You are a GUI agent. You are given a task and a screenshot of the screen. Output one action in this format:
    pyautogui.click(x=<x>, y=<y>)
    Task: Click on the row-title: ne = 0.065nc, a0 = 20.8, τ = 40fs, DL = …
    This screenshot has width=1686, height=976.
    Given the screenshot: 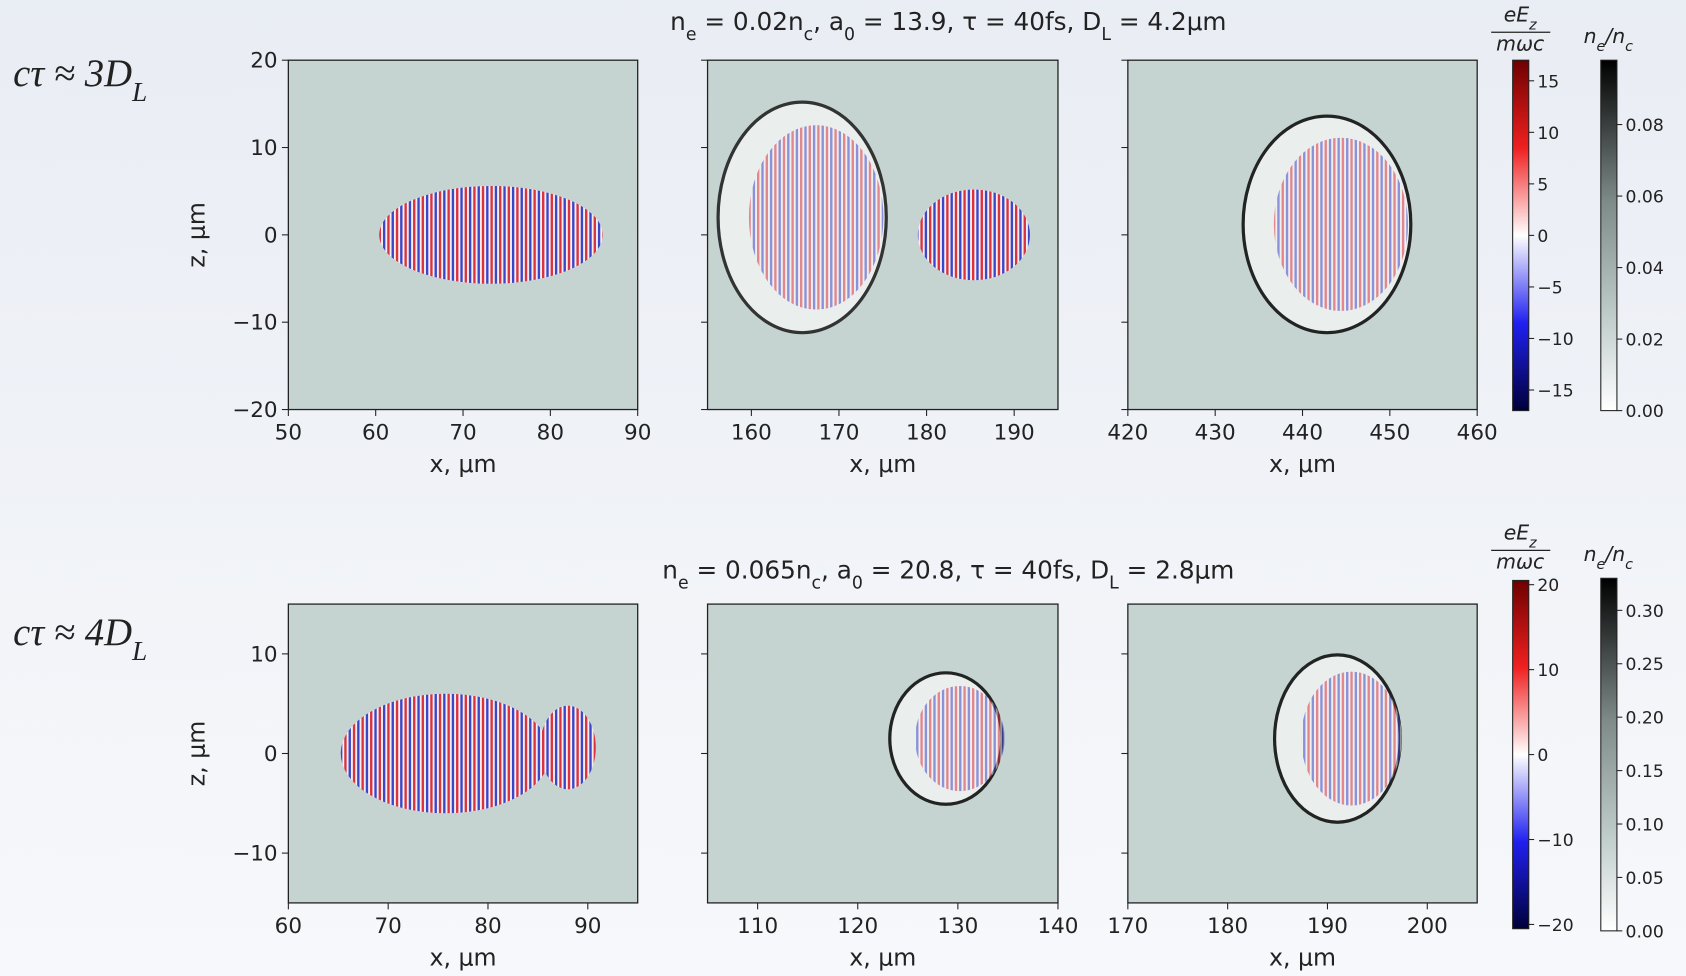 What is the action you would take?
    pyautogui.click(x=948, y=574)
    